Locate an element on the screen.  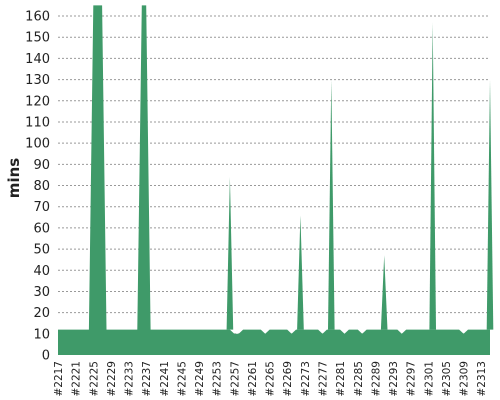
x-tick-label: #2225 is located at coordinates (94, 379).